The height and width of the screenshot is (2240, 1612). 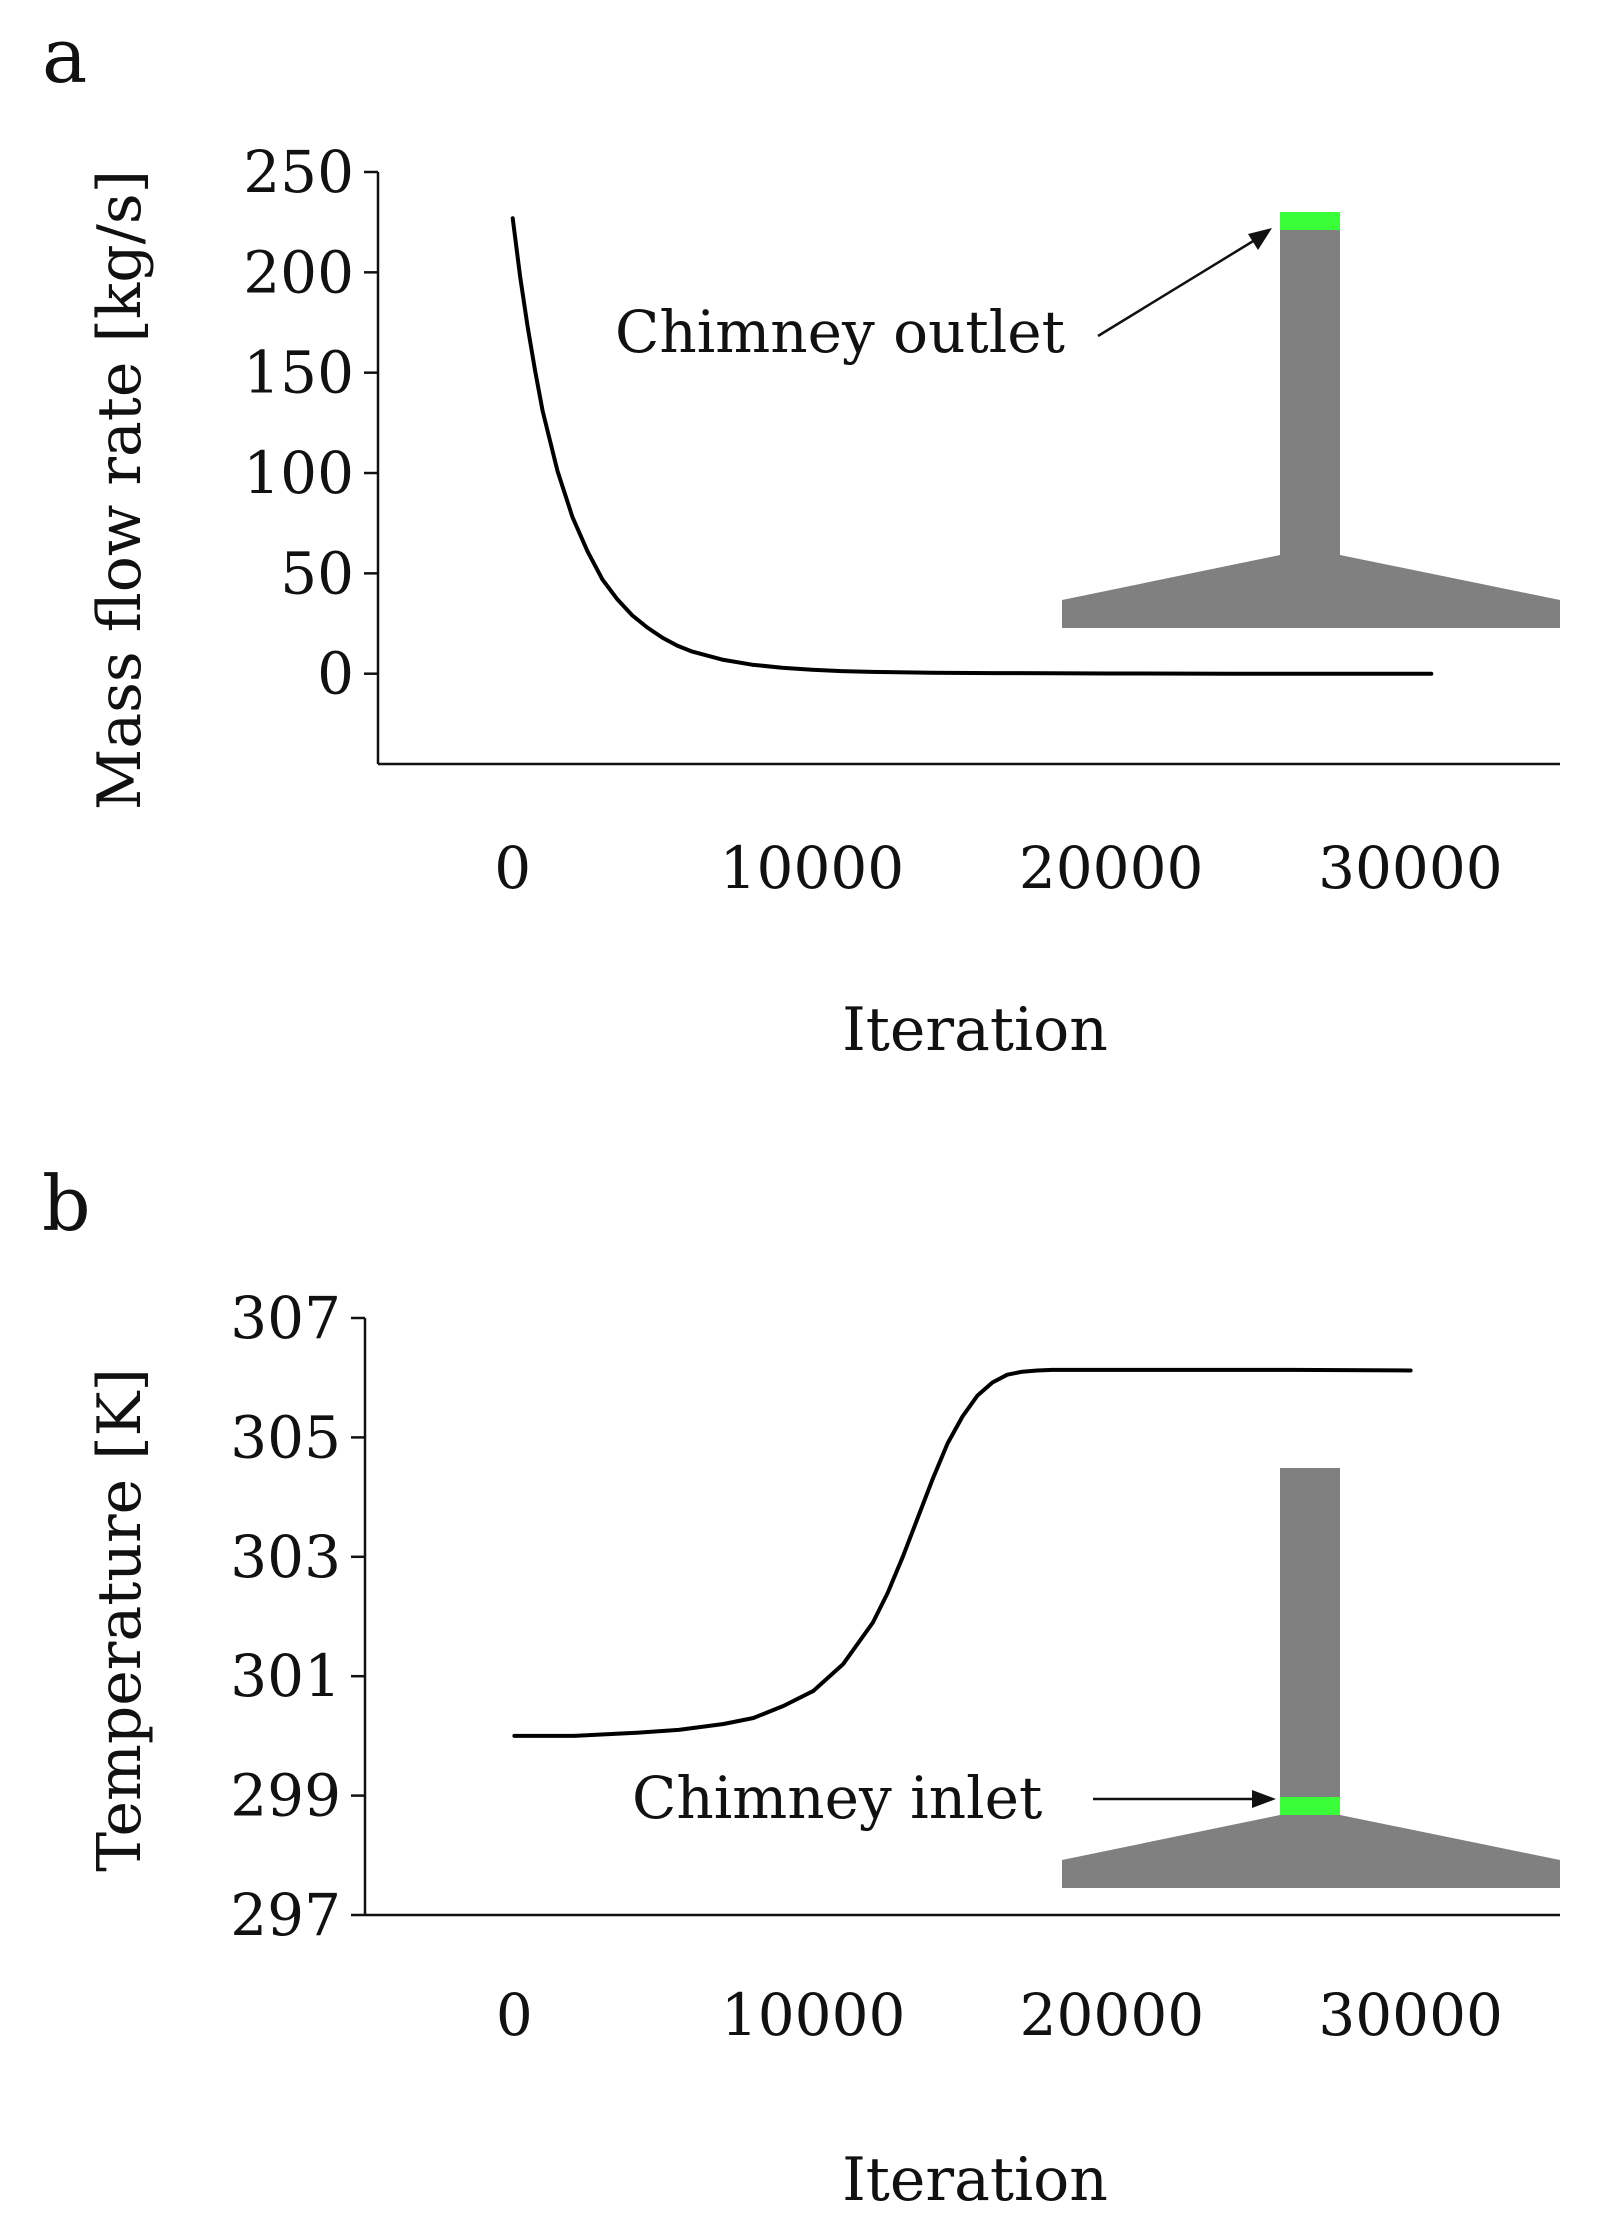 What do you see at coordinates (1410, 868) in the screenshot?
I see `x-tick-label-a: 30000` at bounding box center [1410, 868].